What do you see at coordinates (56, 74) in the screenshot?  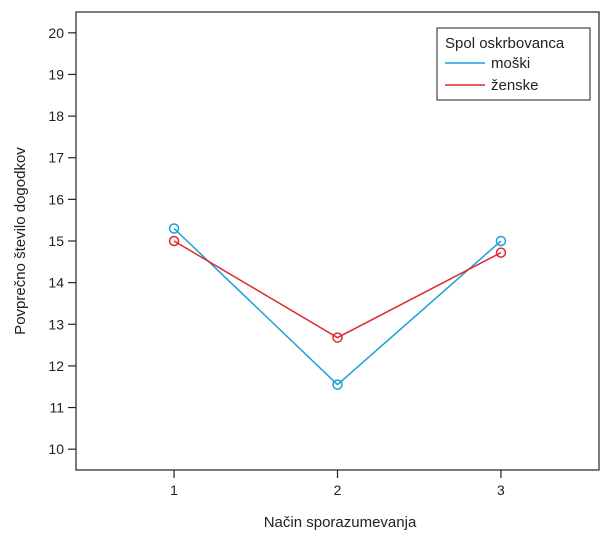 I see `y-tick-label: 19` at bounding box center [56, 74].